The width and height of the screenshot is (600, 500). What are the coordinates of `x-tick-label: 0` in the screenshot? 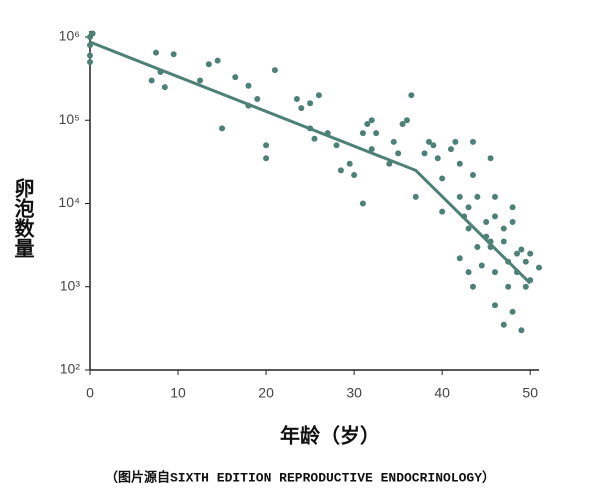 It's located at (90, 393).